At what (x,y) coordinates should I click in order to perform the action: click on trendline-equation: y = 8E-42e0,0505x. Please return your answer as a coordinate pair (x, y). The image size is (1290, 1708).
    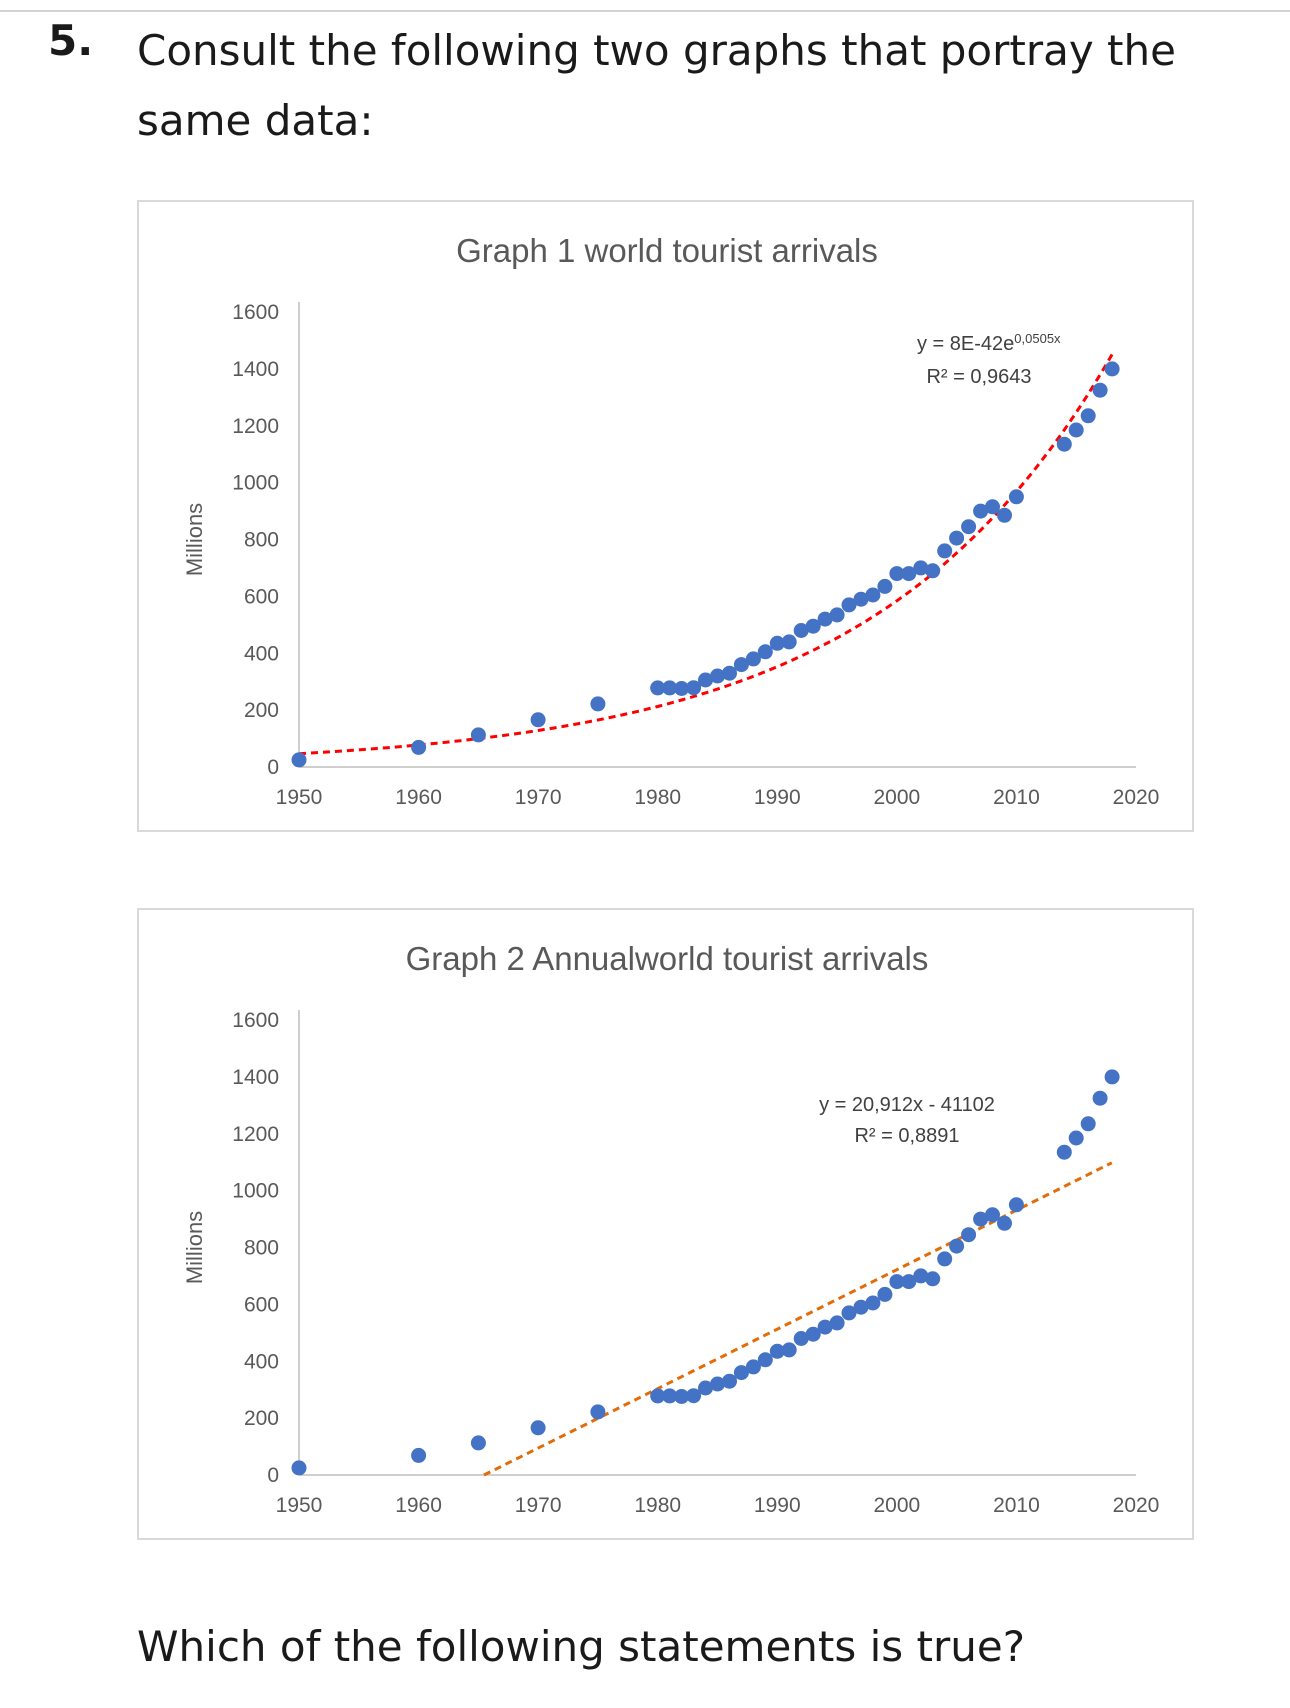
    Looking at the image, I should click on (989, 343).